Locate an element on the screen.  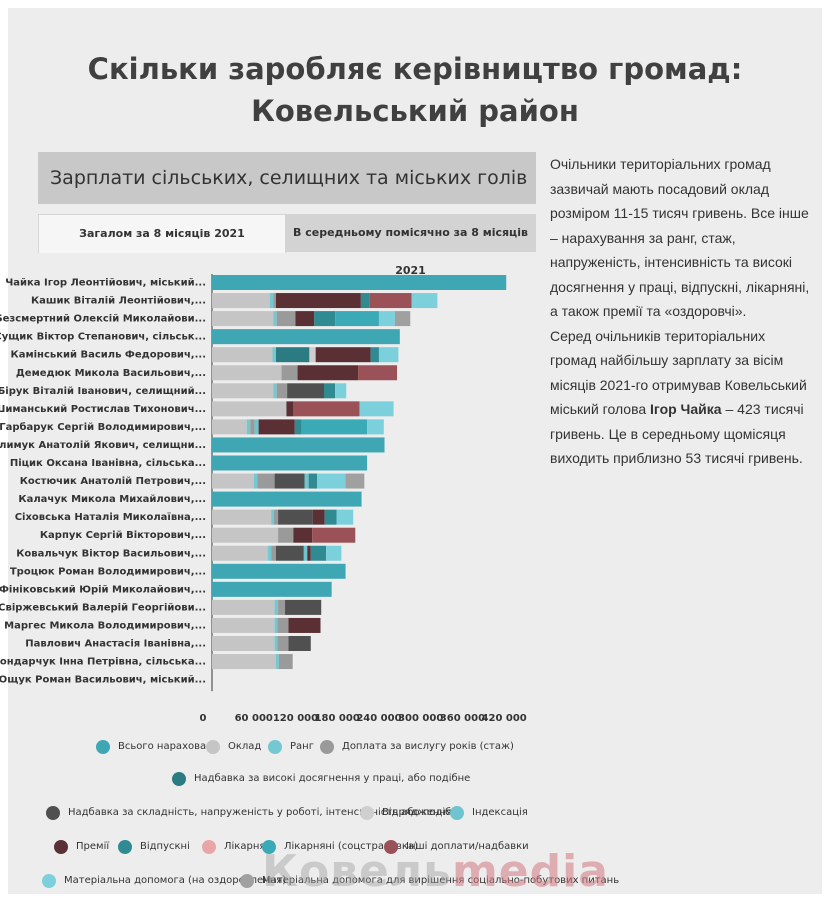
legend-item: Відрядження is located at coordinates (406, 813).